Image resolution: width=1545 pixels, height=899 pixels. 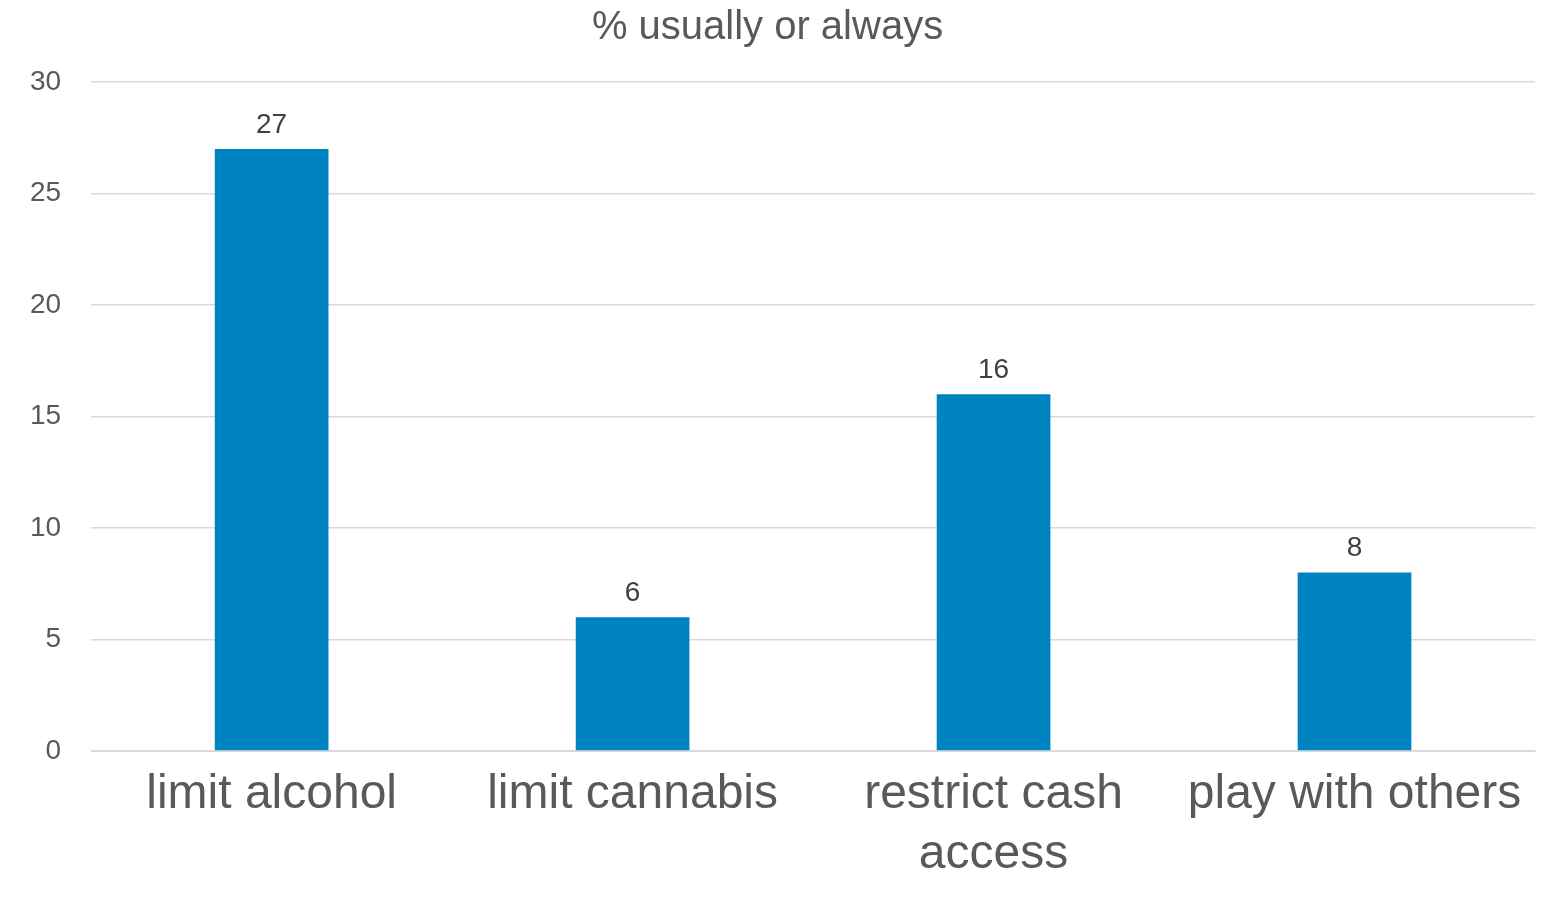 What do you see at coordinates (45, 80) in the screenshot?
I see `y-tick-label: 30` at bounding box center [45, 80].